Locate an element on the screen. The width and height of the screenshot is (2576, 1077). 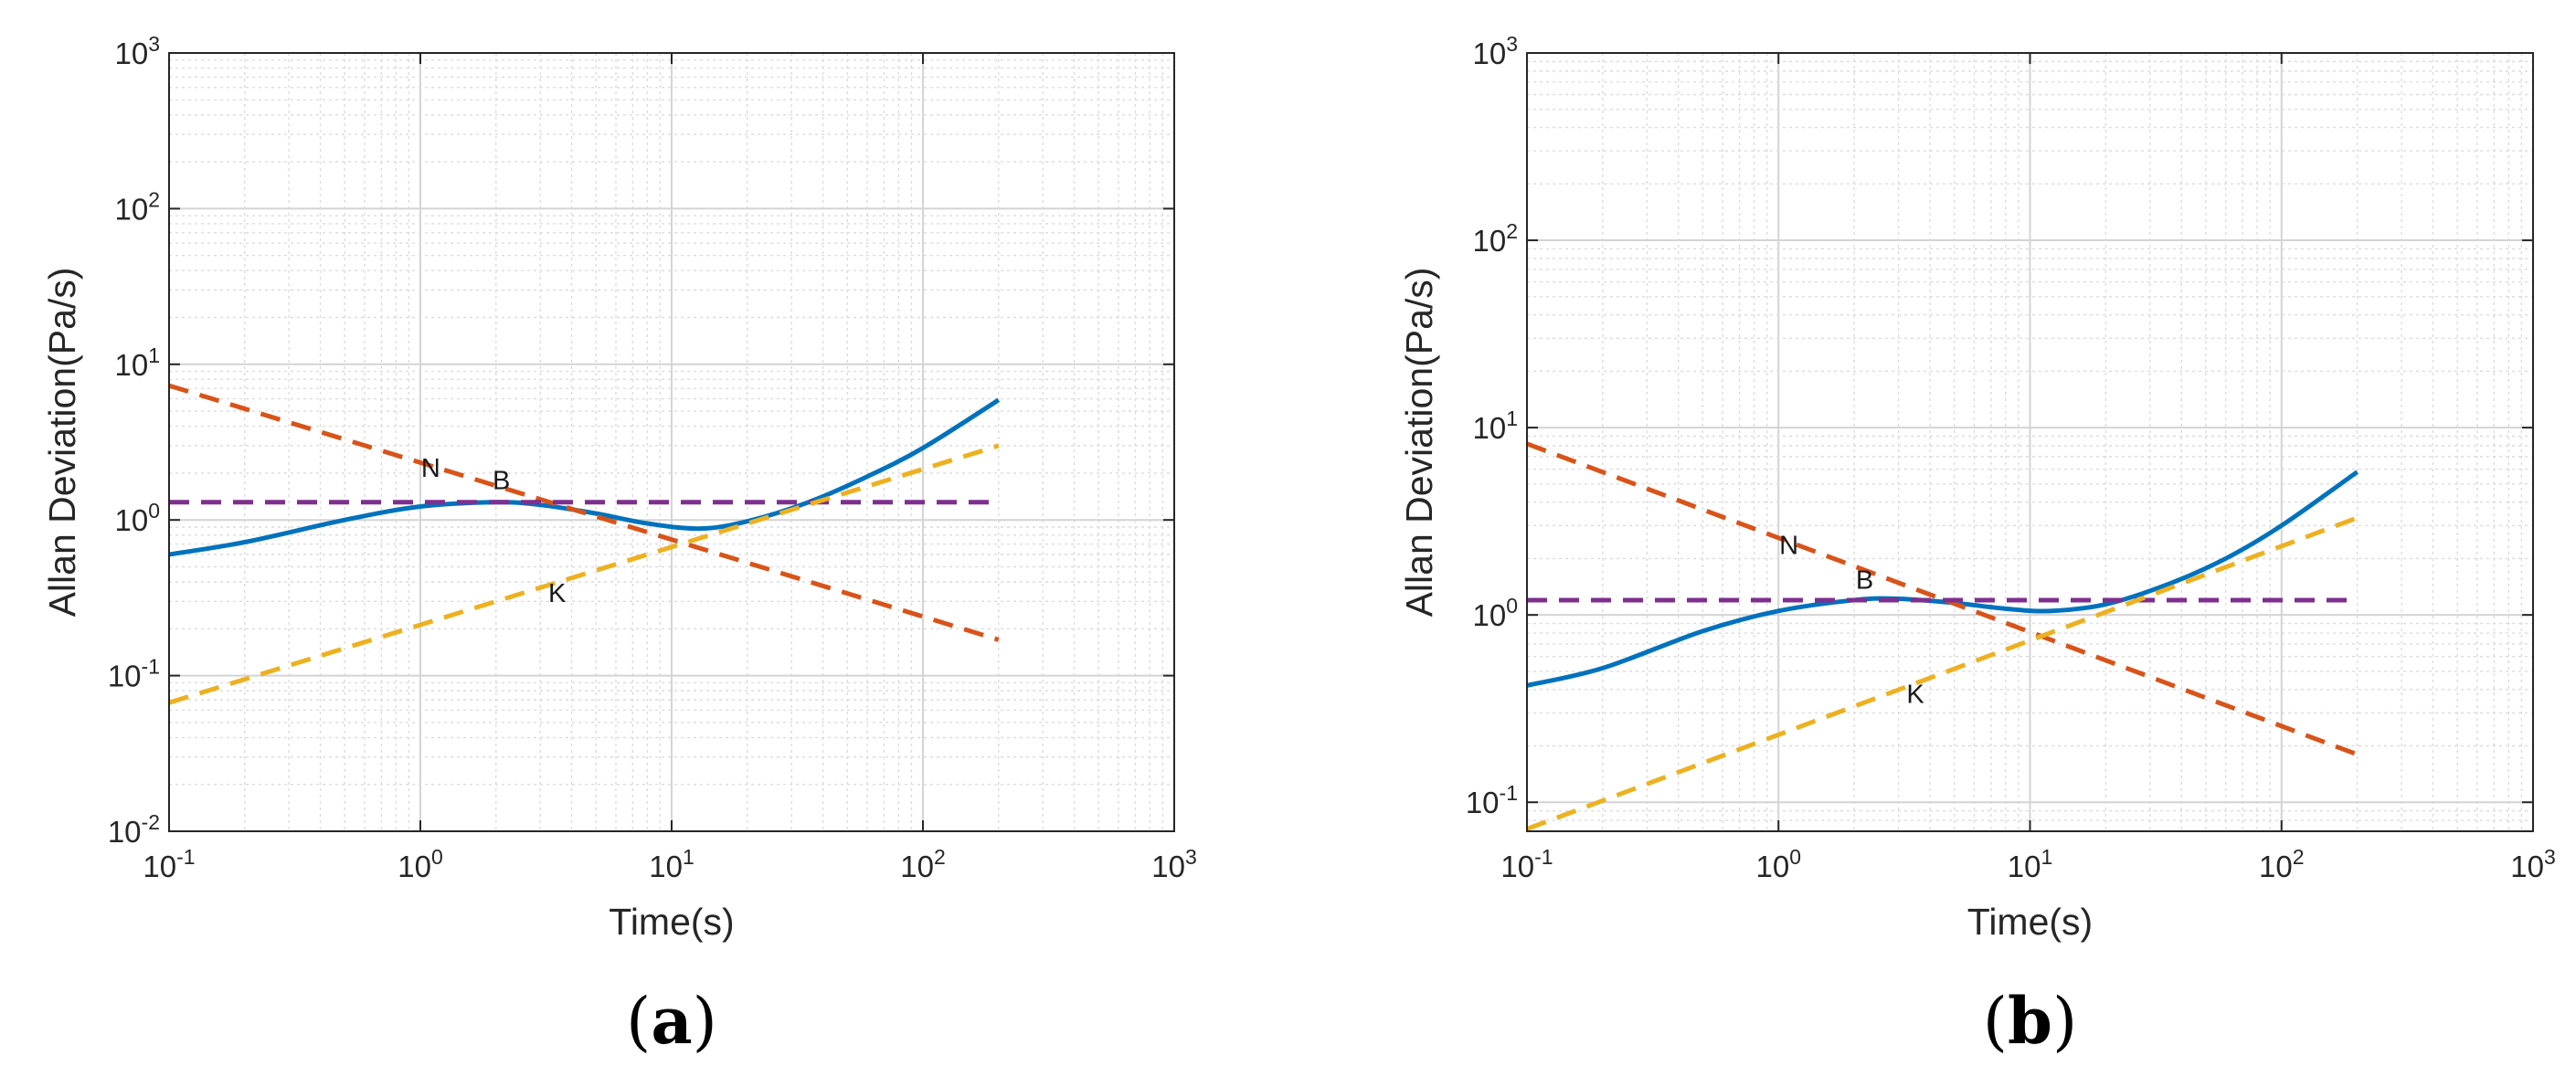
panel-label: (a) is located at coordinates (671, 1021).